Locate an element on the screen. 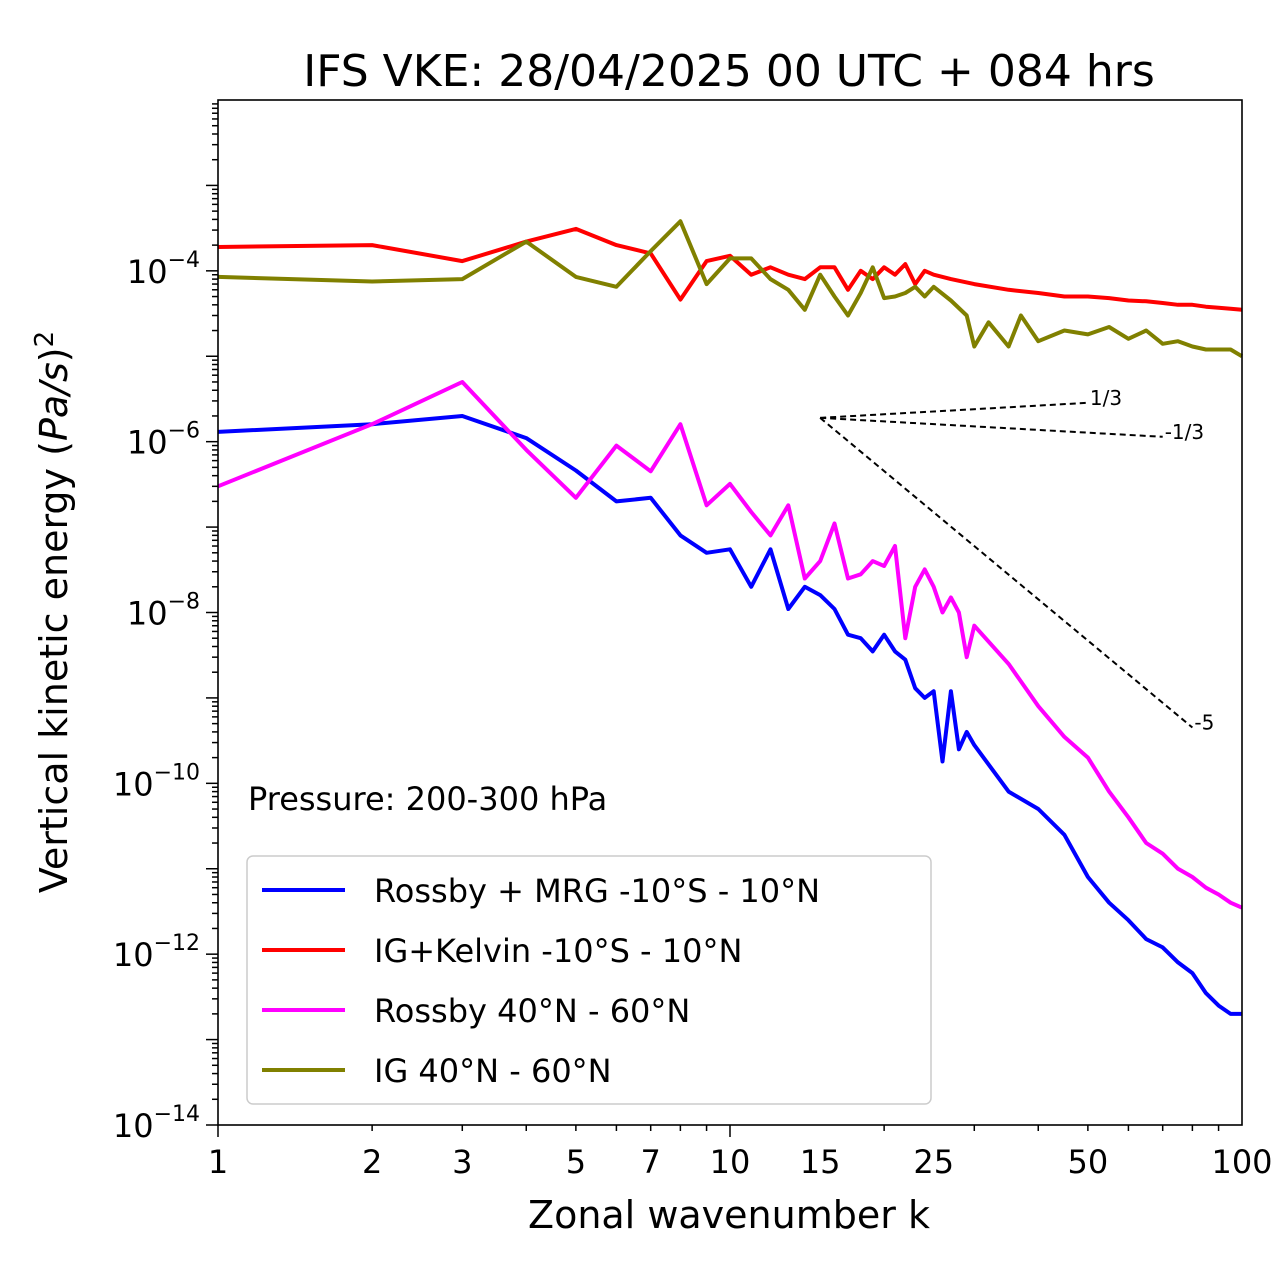 The height and width of the screenshot is (1288, 1280). x-tick-label: 2 is located at coordinates (372, 1162).